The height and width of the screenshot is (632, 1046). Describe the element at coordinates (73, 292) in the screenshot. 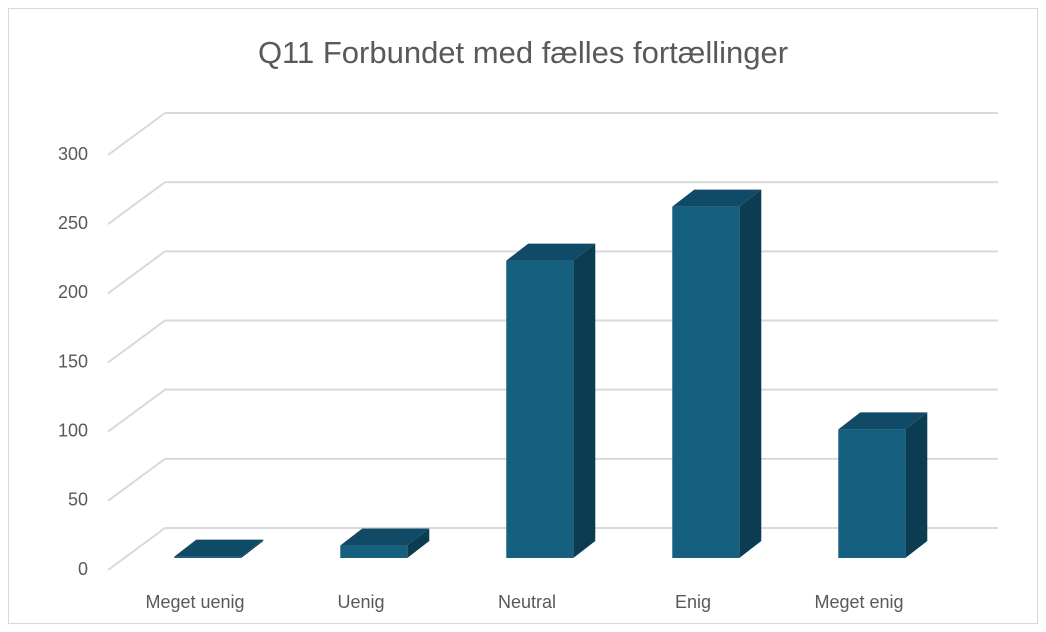

I see `y-tick-label: 200` at that location.